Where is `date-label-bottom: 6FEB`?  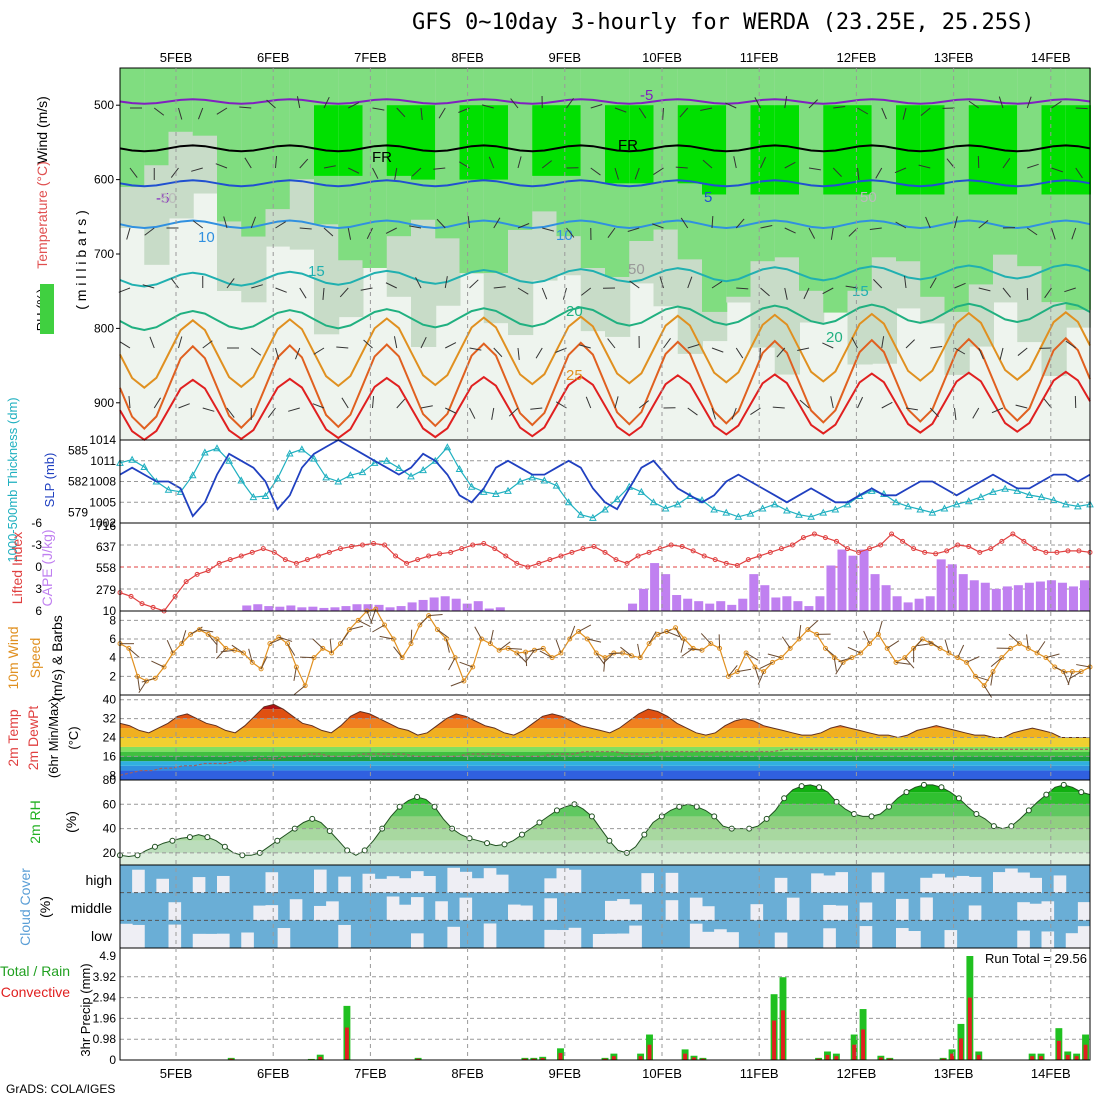
date-label-bottom: 6FEB is located at coordinates (273, 1073).